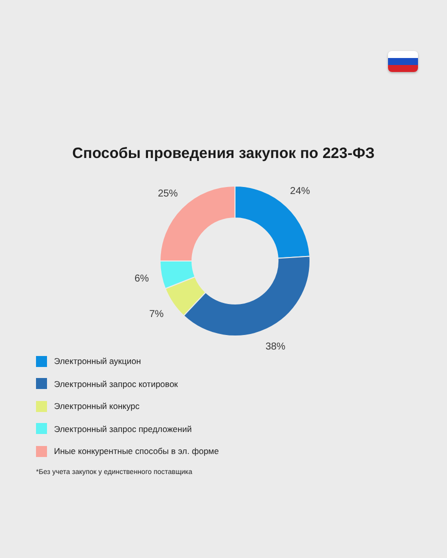 Image resolution: width=447 pixels, height=558 pixels. I want to click on data-label: 38%, so click(275, 346).